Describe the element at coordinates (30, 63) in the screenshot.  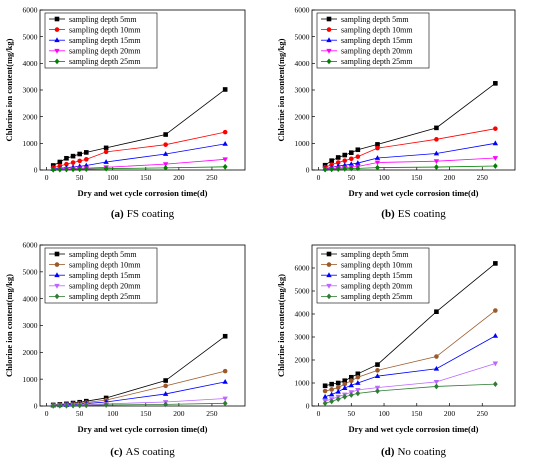
I see `y-tick-label: 4000` at that location.